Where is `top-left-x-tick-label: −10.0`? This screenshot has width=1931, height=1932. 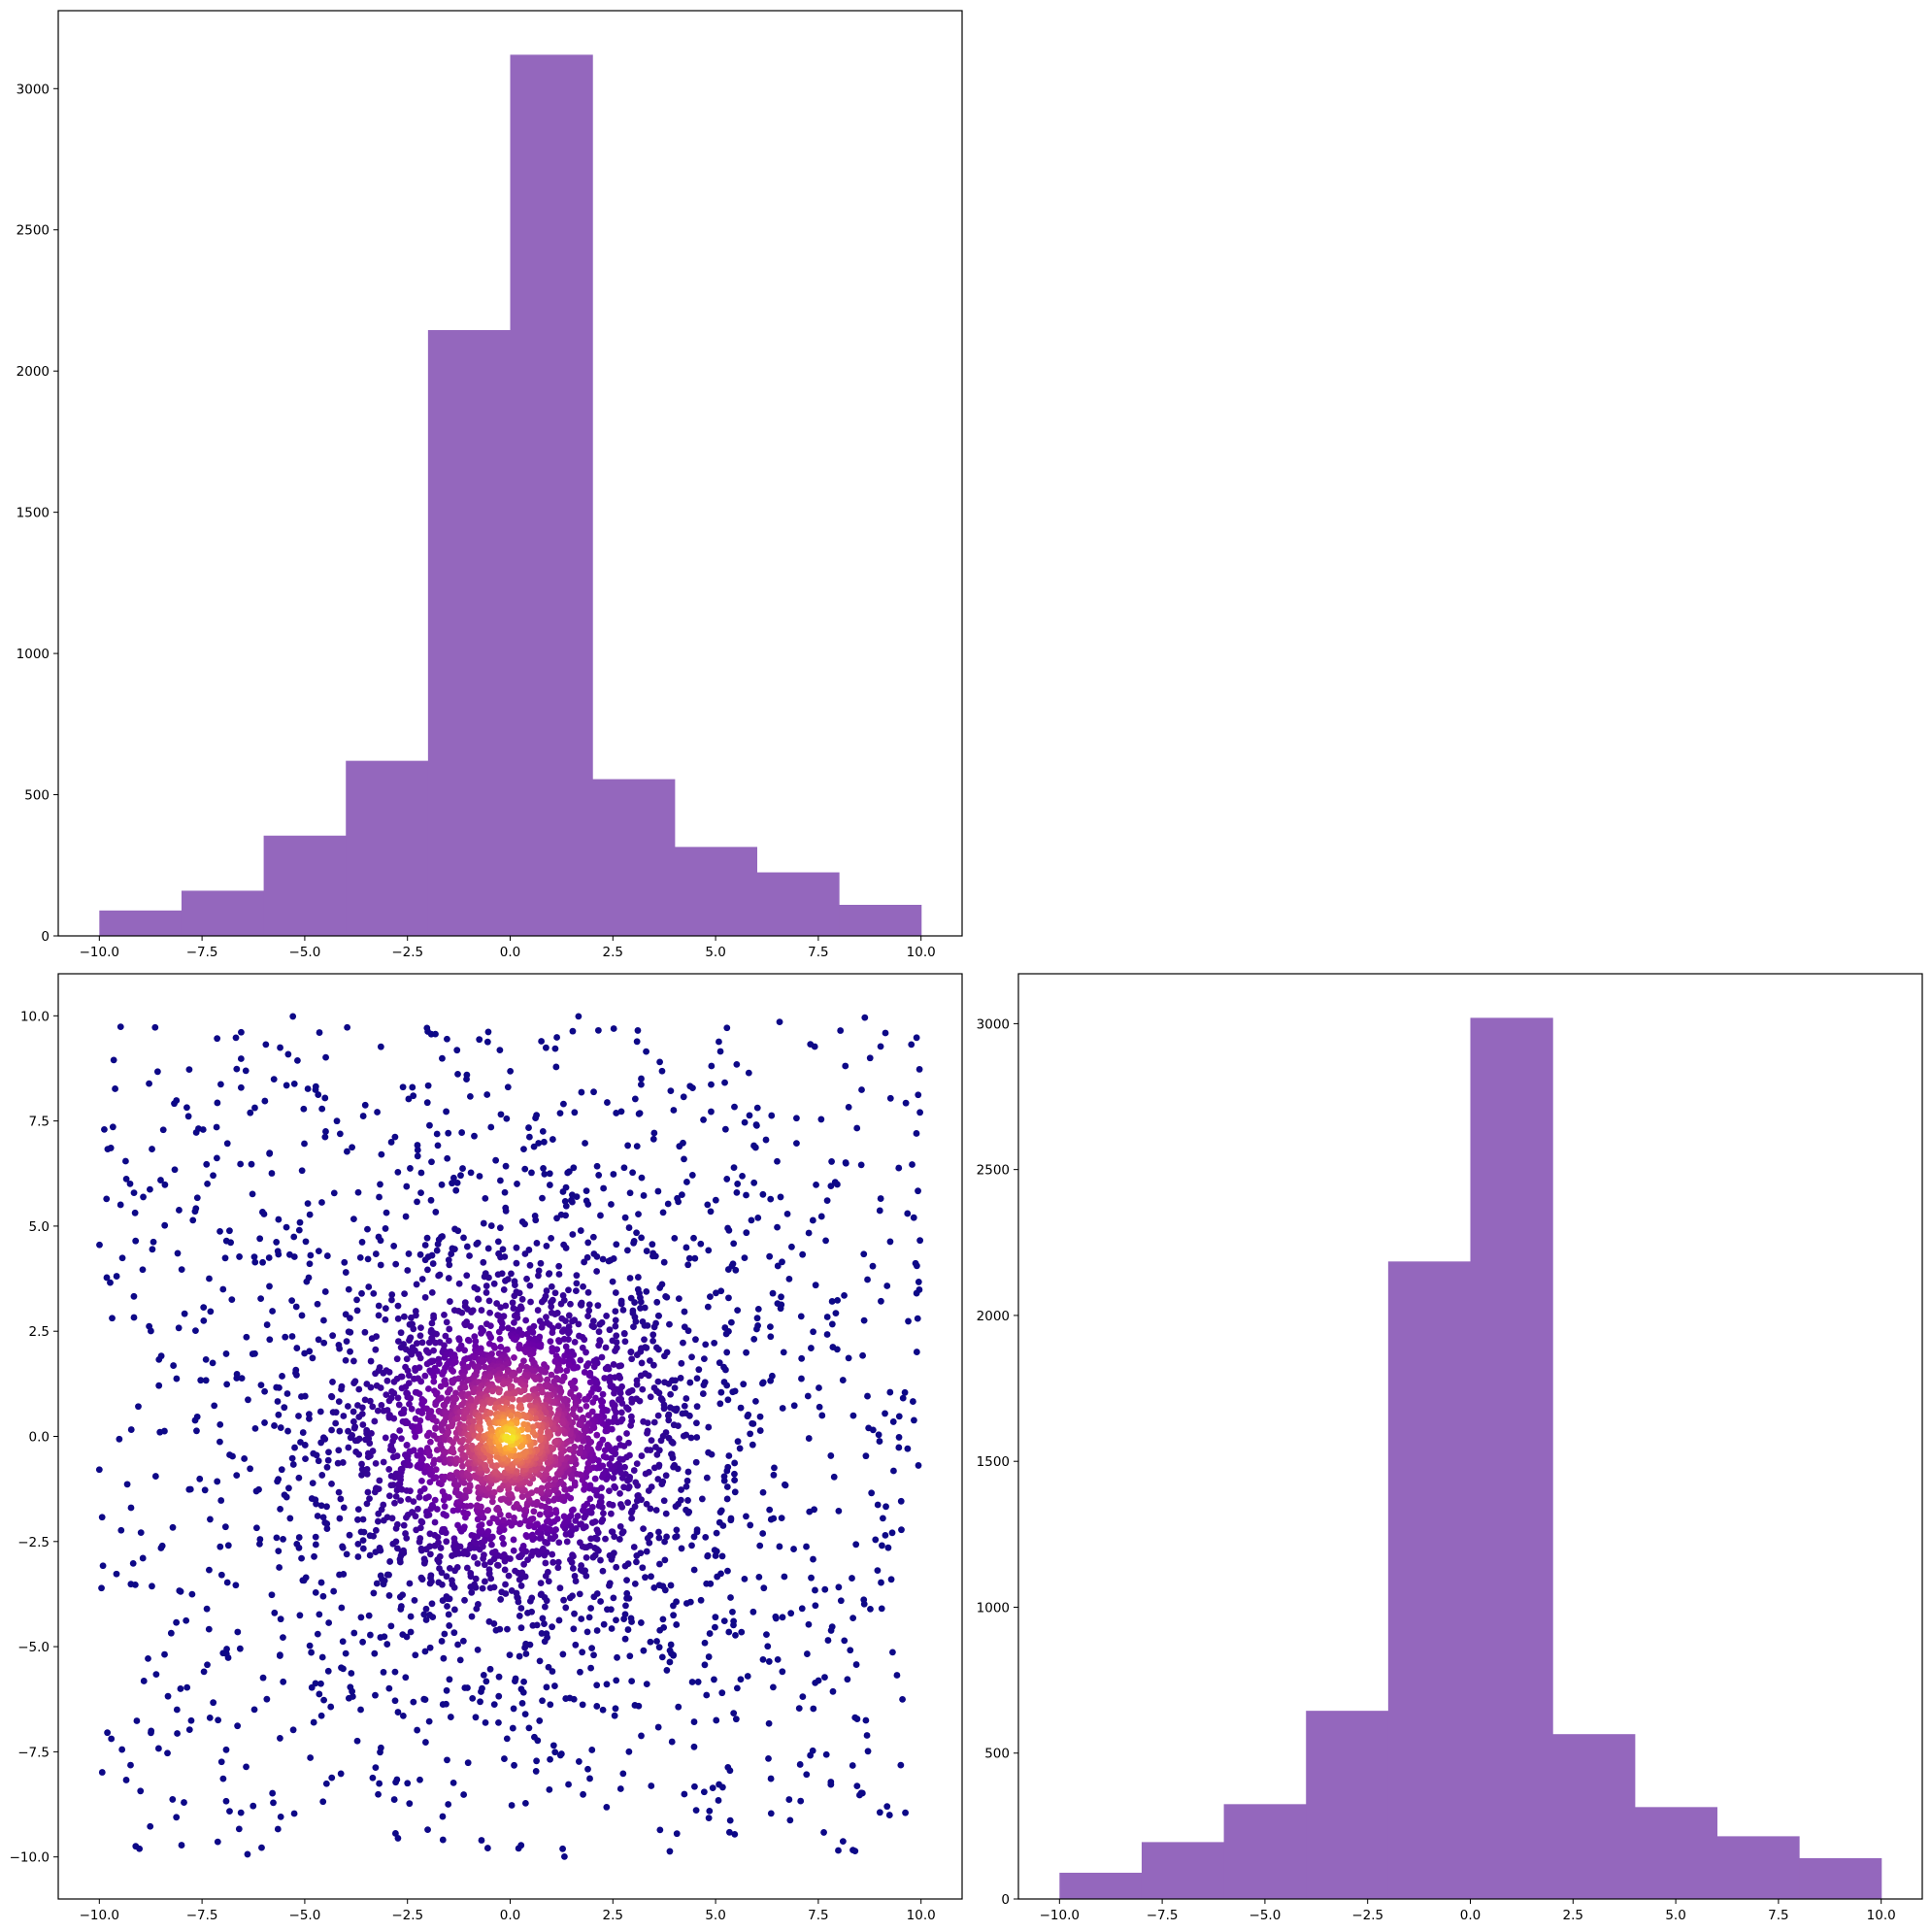
top-left-x-tick-label: −10.0 is located at coordinates (99, 952).